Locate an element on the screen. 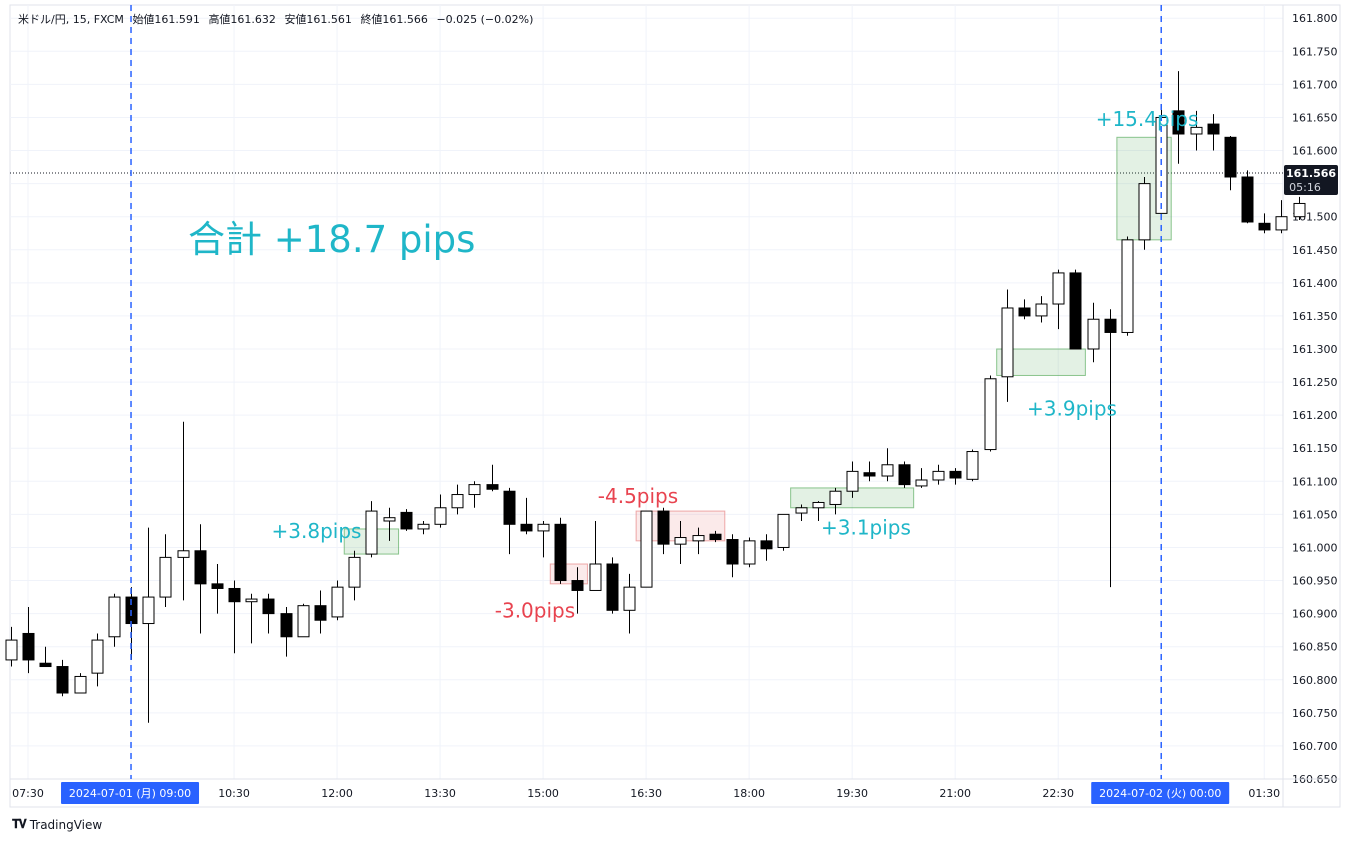 The image size is (1351, 843). last-price-label: 161.566 is located at coordinates (1311, 173).